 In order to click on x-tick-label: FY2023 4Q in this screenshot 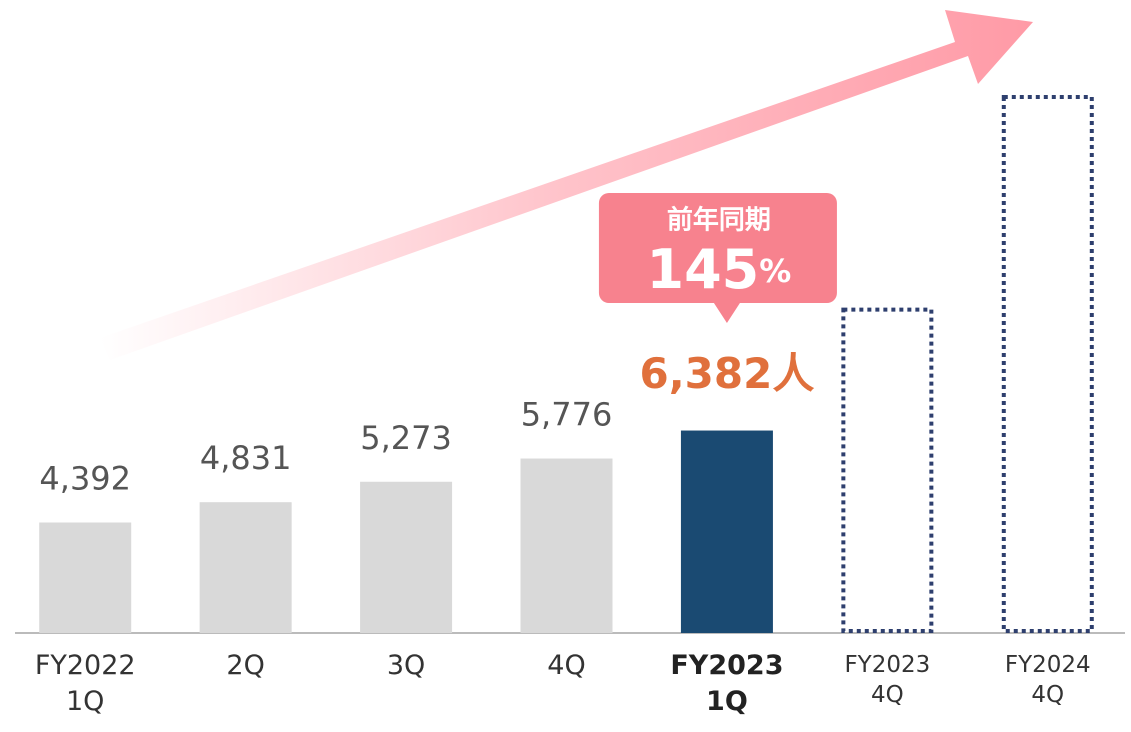, I will do `click(887, 680)`.